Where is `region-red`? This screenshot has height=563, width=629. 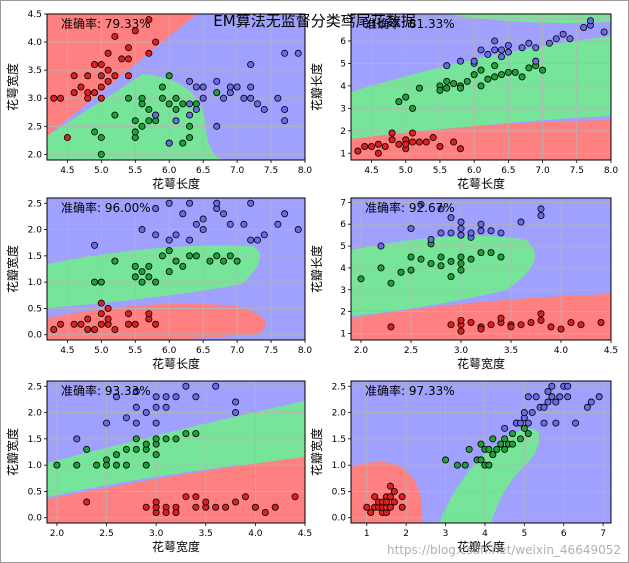
region-red is located at coordinates (481, 317).